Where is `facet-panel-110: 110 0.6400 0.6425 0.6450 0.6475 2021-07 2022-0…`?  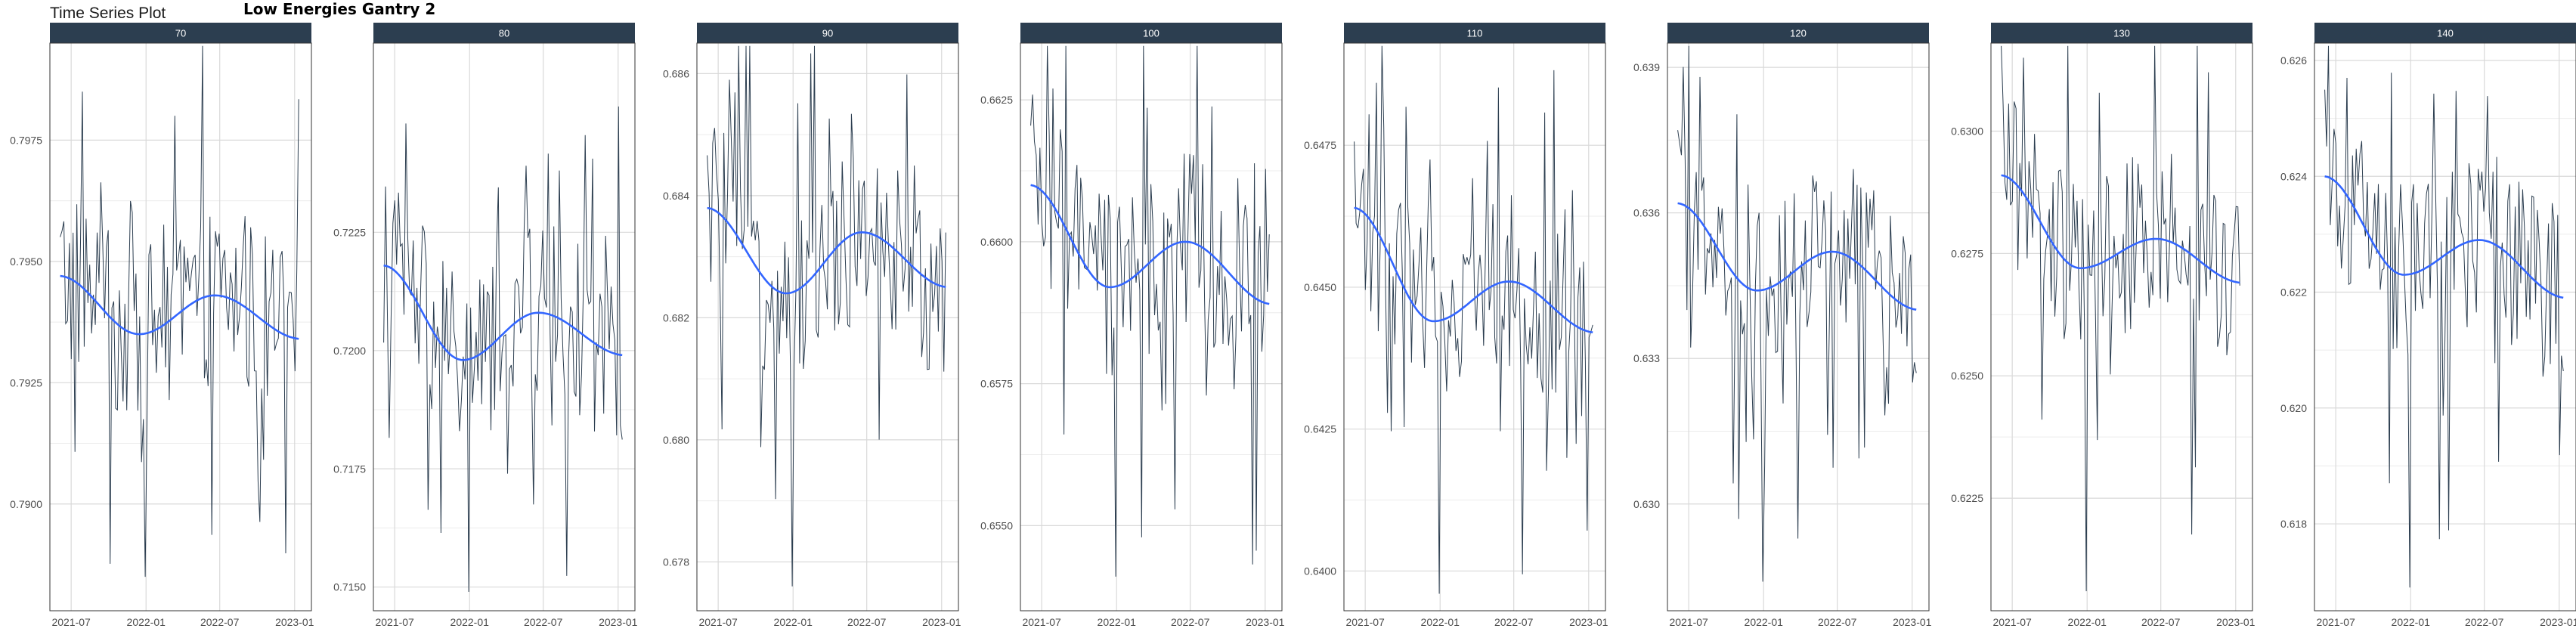 facet-panel-110: 110 0.6400 0.6425 0.6450 0.6475 2021-07 2022-0… is located at coordinates (1456, 325).